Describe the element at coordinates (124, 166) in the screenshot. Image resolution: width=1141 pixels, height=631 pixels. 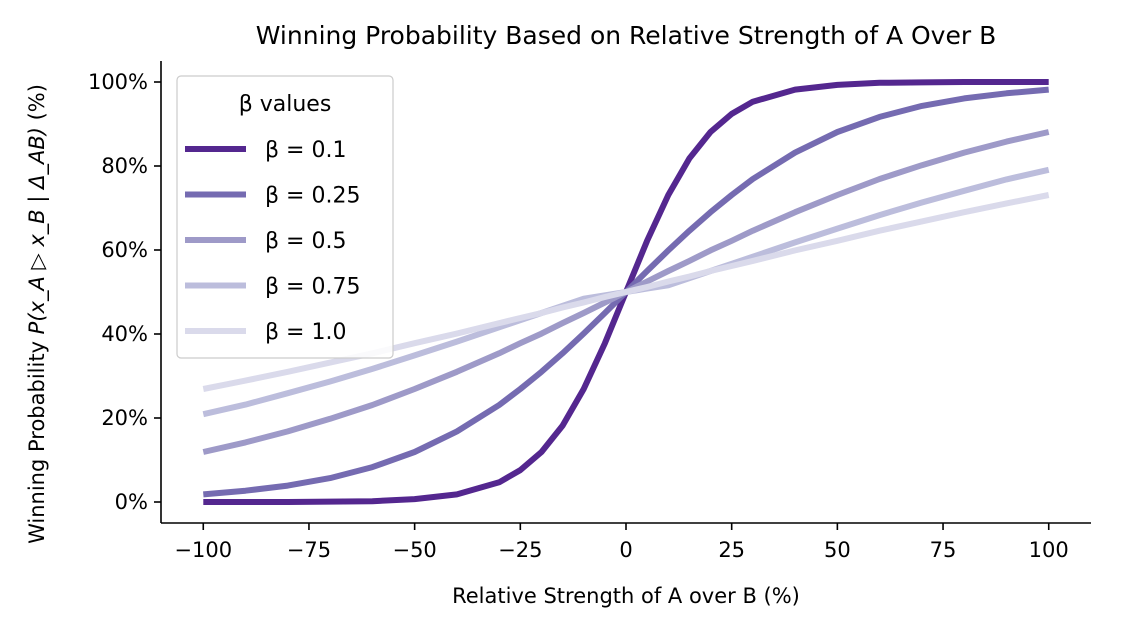
I see `y-tick-label: 80%` at that location.